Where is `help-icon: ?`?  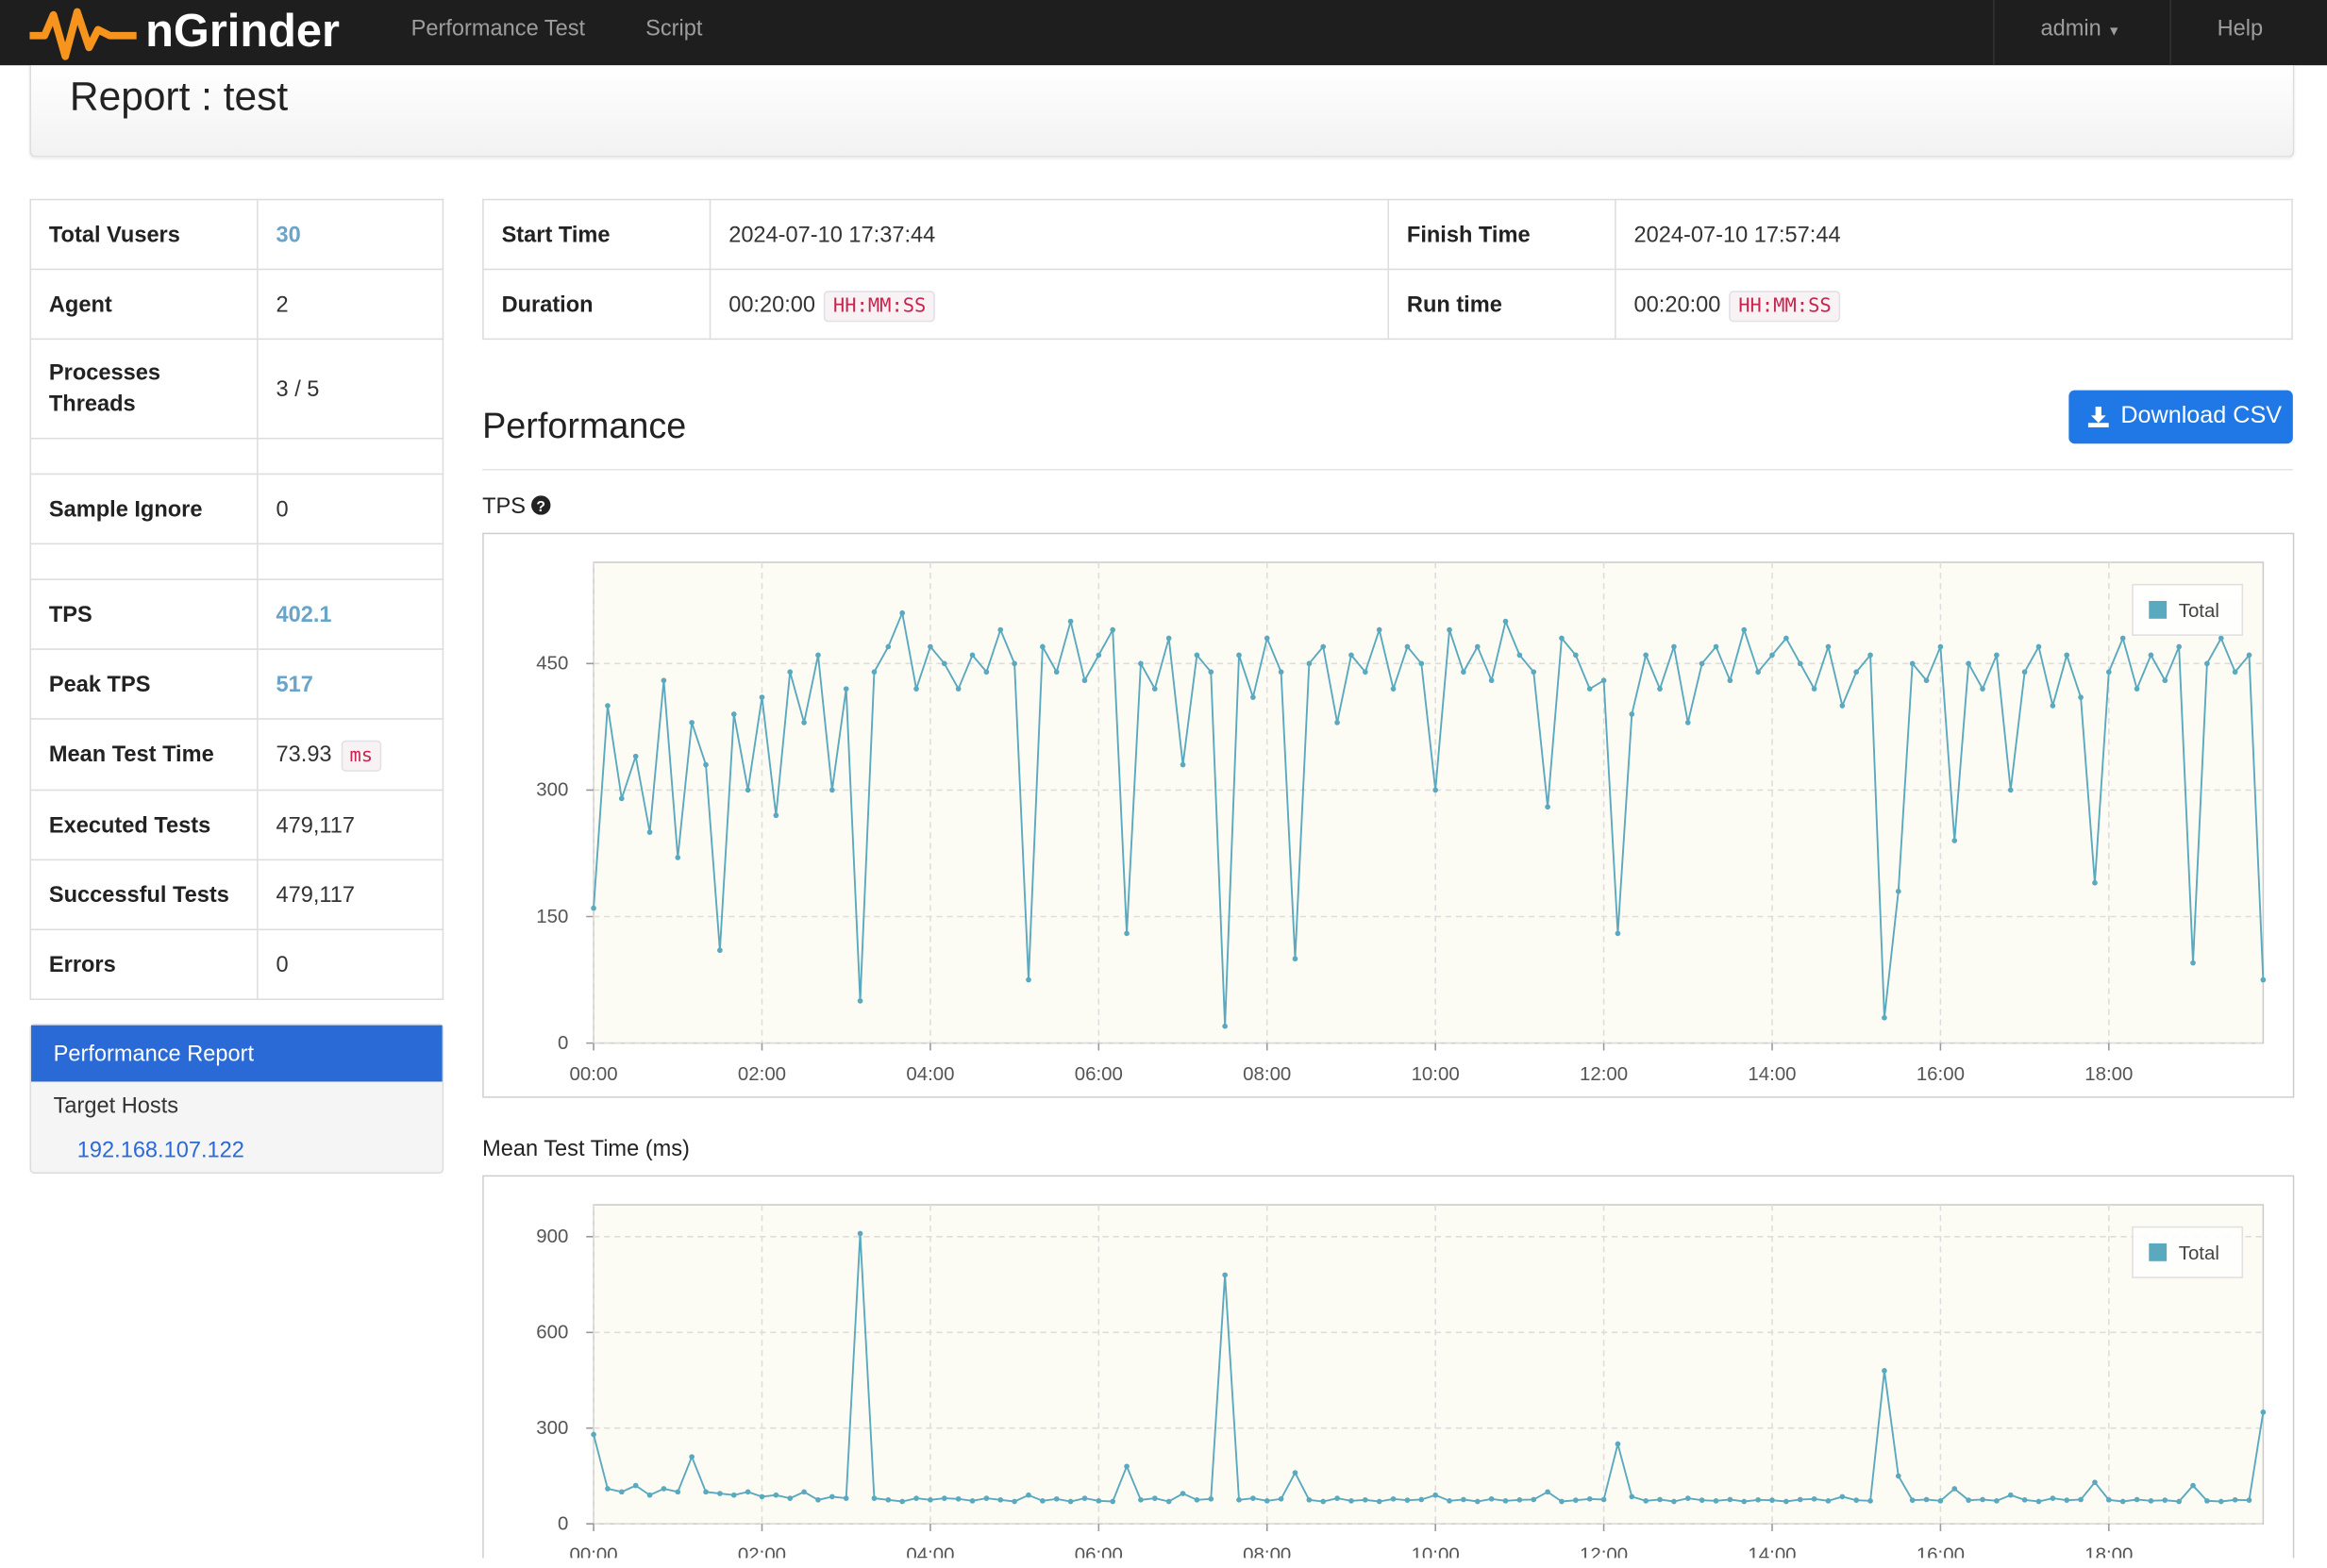 help-icon: ? is located at coordinates (542, 505).